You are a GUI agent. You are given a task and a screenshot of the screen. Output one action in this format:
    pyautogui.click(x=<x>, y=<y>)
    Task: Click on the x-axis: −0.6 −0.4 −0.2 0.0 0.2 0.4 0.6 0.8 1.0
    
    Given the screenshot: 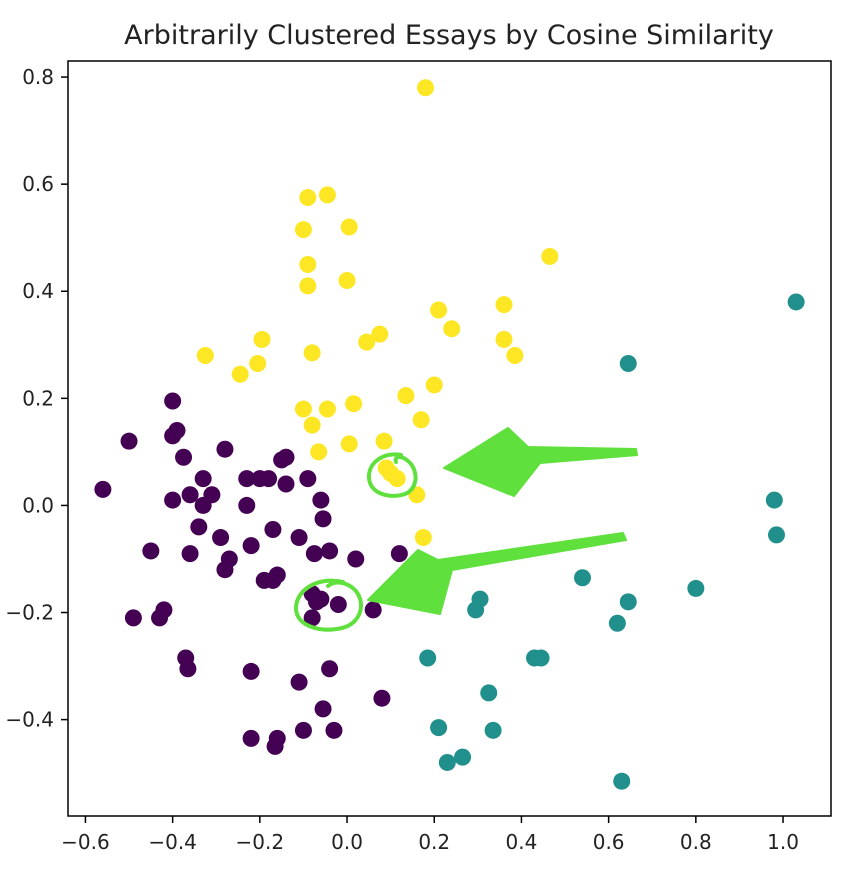 What is the action you would take?
    pyautogui.click(x=430, y=835)
    